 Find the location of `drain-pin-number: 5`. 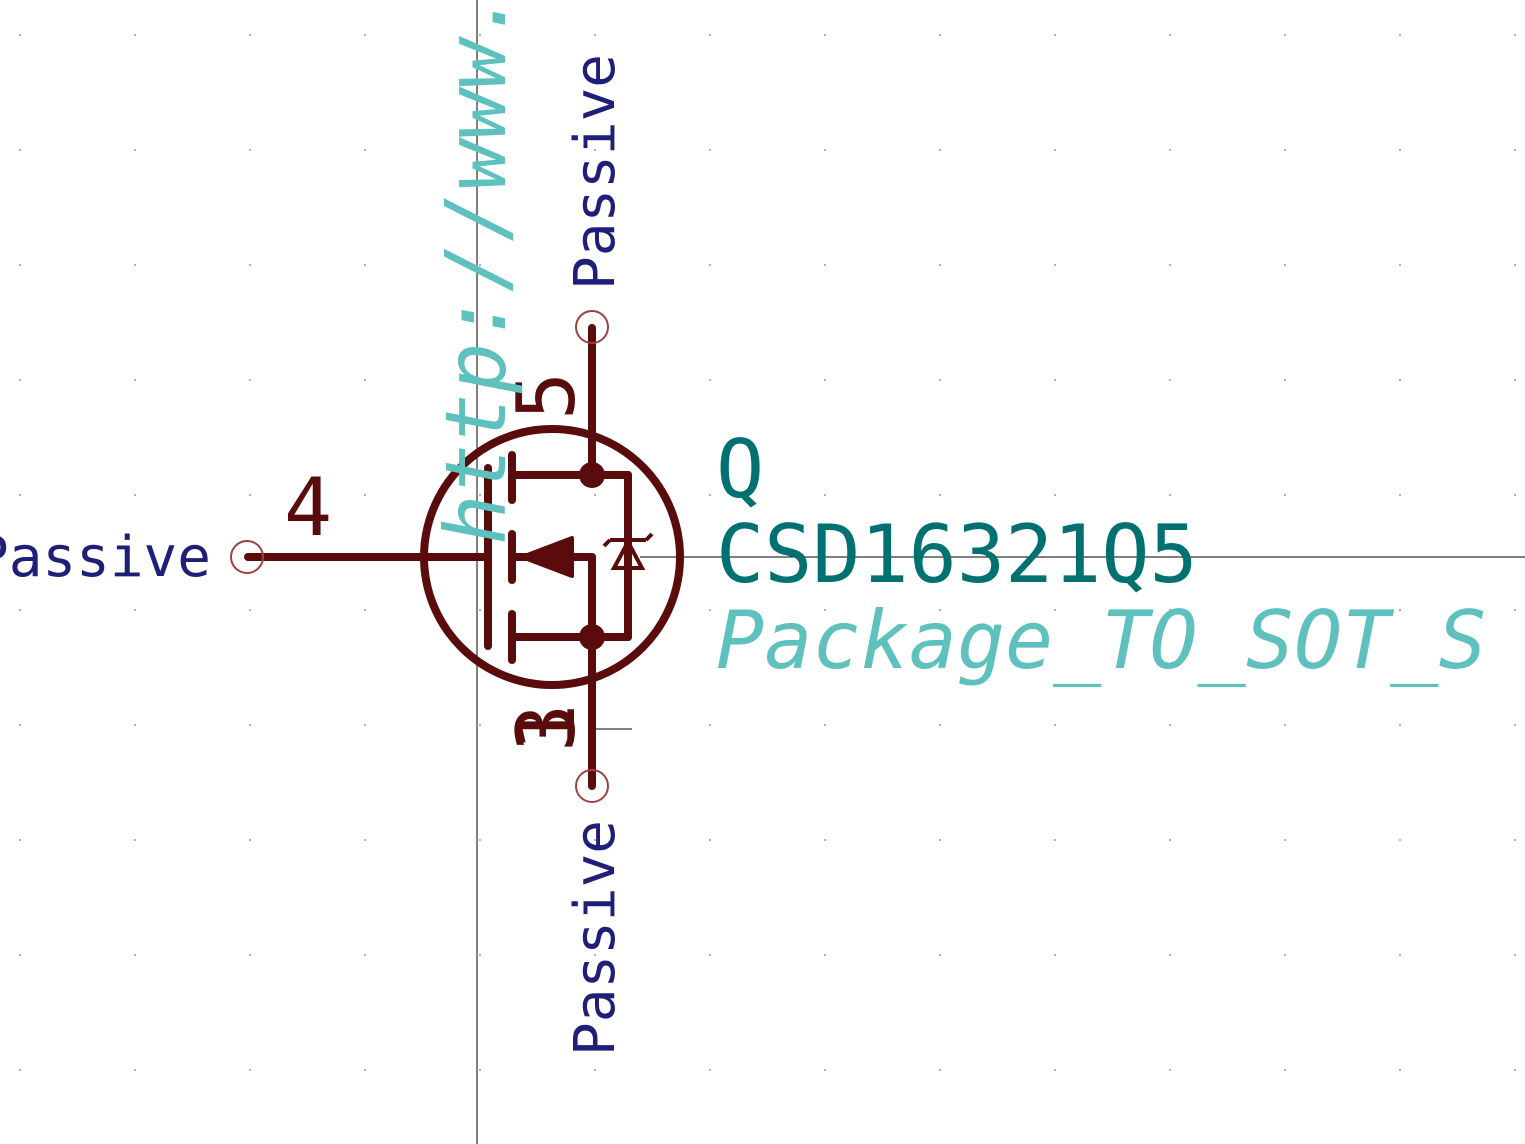

drain-pin-number: 5 is located at coordinates (546, 396).